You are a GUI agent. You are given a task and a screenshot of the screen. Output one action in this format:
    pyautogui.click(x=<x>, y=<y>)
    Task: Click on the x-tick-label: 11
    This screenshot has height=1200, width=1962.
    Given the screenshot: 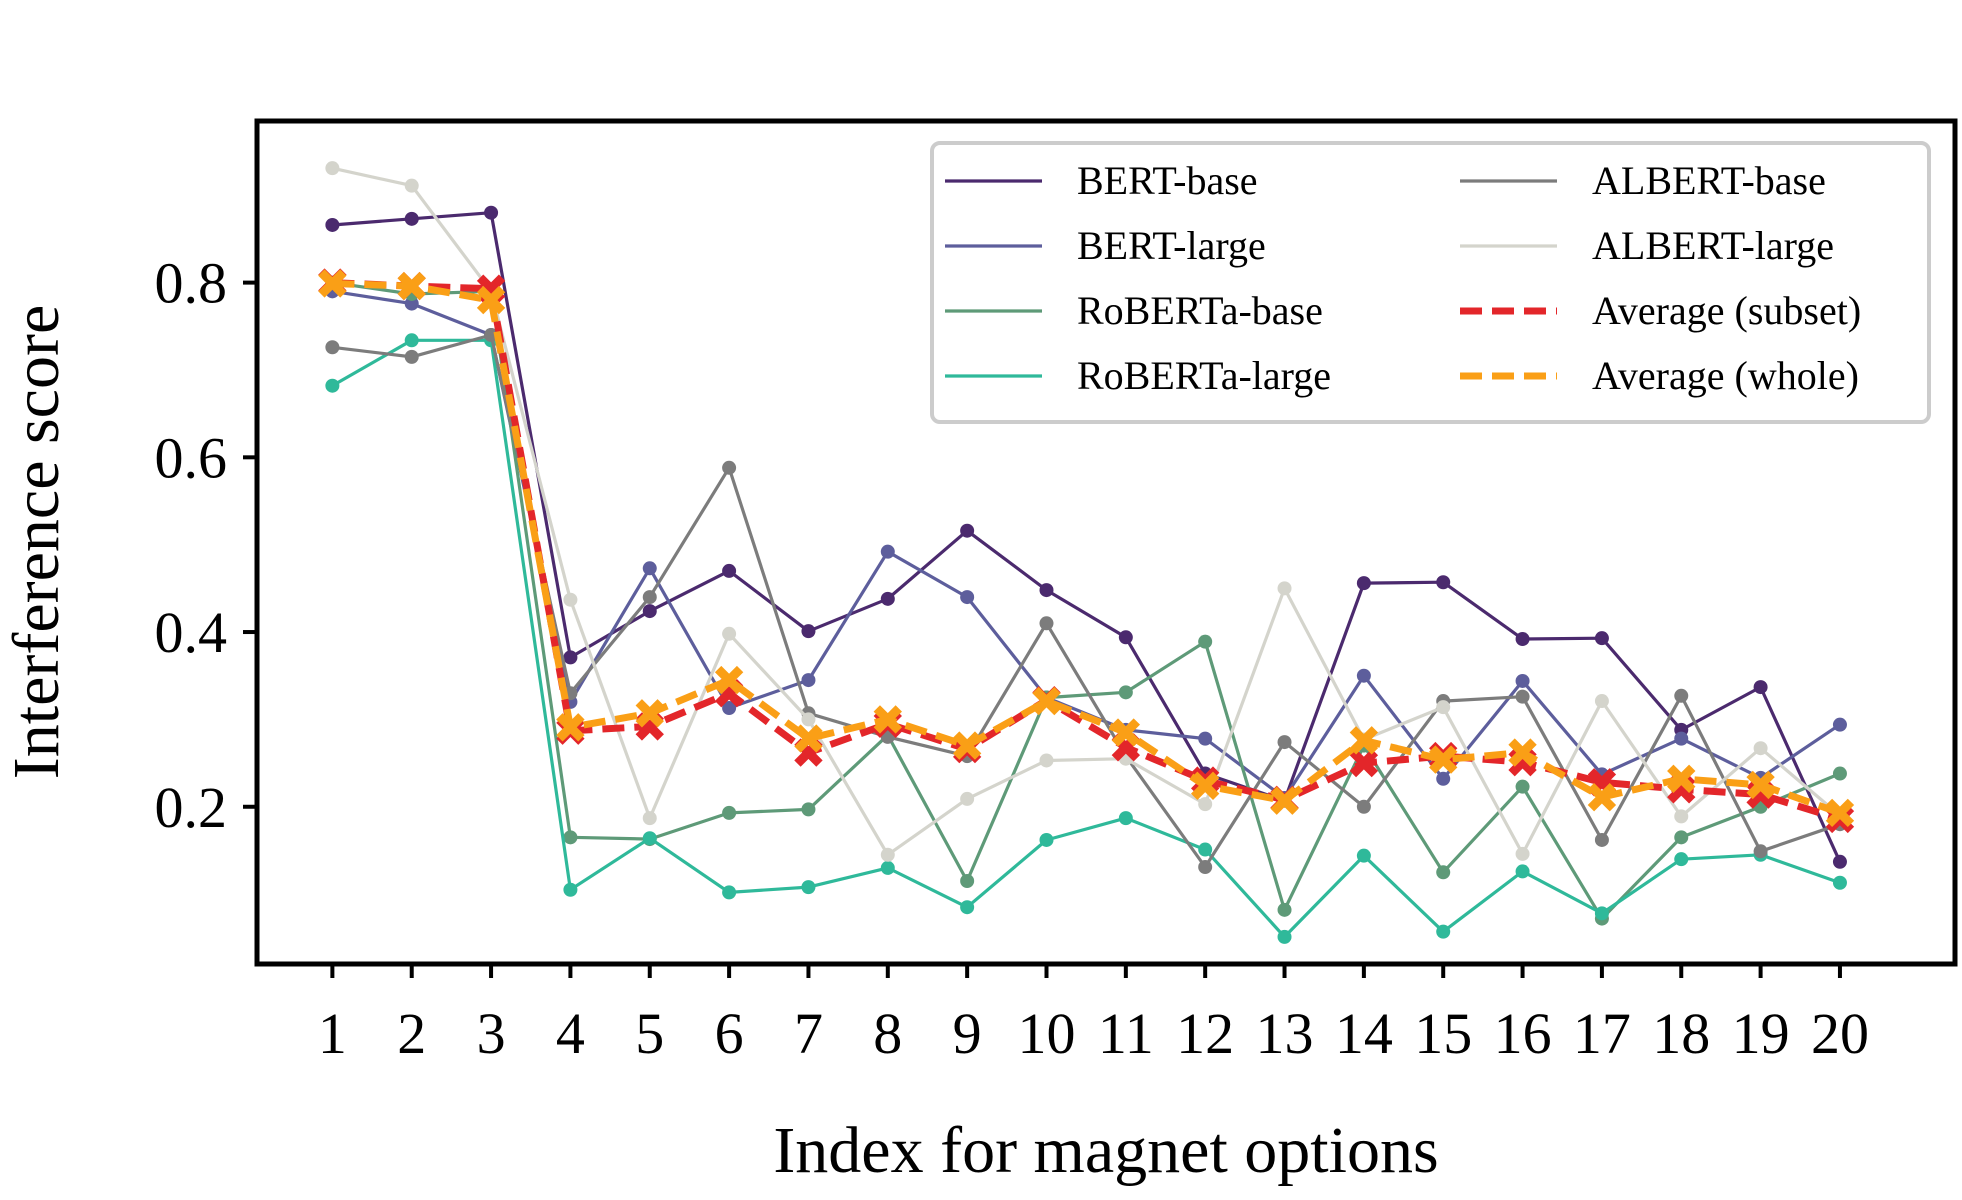 What is the action you would take?
    pyautogui.click(x=1126, y=1033)
    